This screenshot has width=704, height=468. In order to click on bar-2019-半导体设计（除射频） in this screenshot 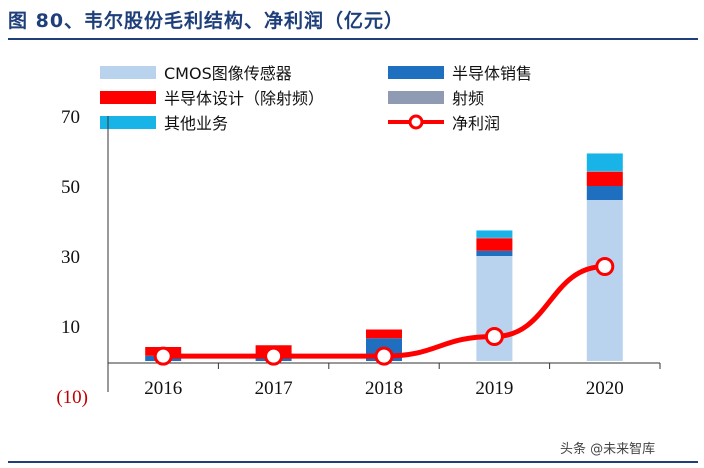, I will do `click(494, 244)`.